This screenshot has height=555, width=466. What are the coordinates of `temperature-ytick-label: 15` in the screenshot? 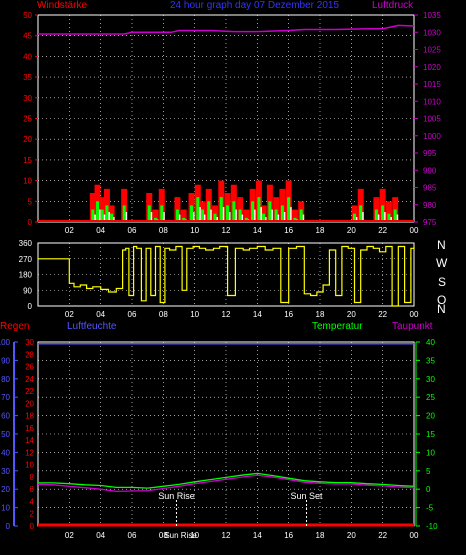 It's located at (430, 434).